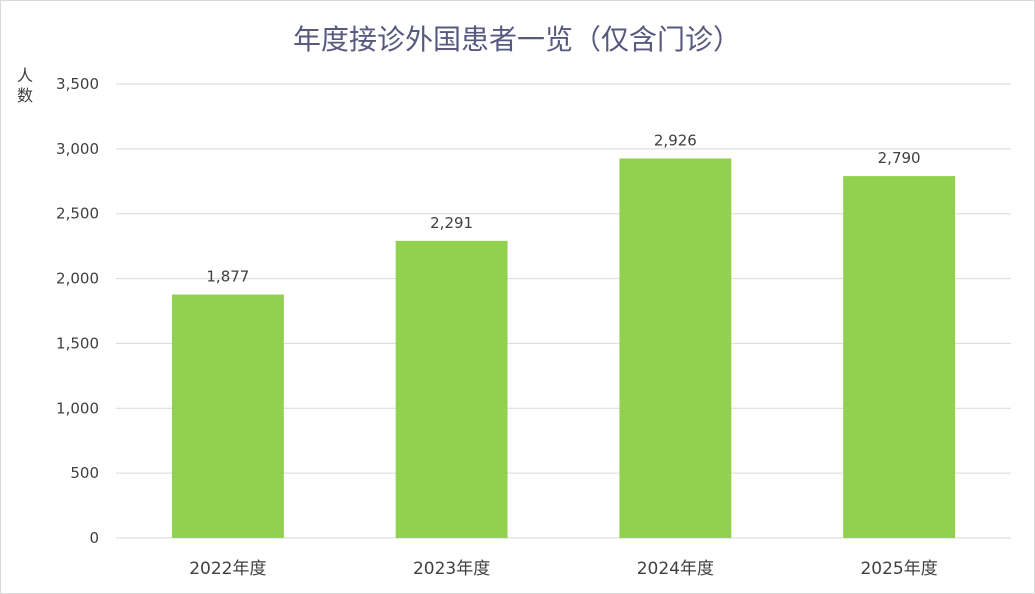 This screenshot has width=1035, height=594. Describe the element at coordinates (77, 149) in the screenshot. I see `y-tick-label: 3,000` at that location.